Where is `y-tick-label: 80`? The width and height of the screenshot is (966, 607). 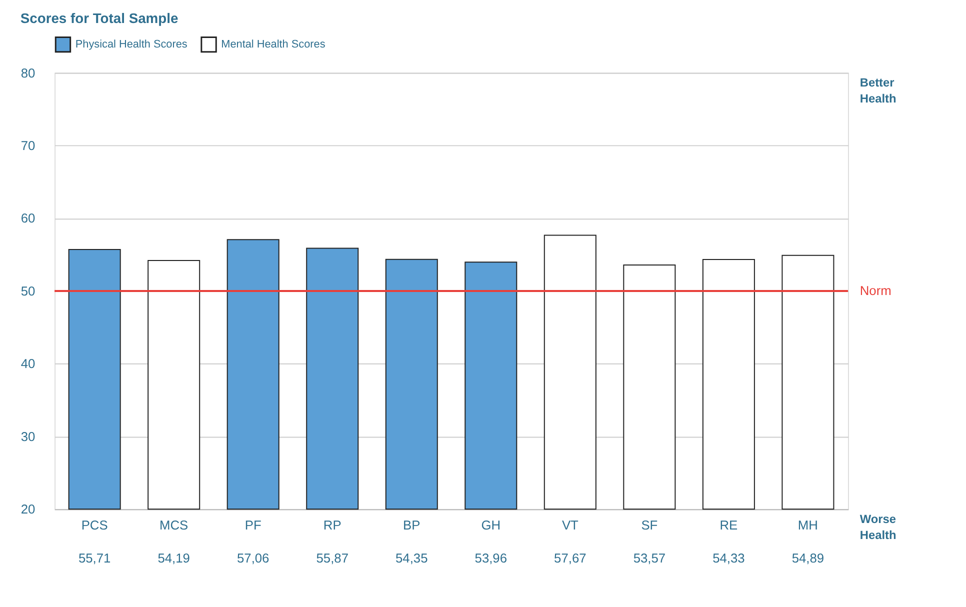
y-tick-label: 80 is located at coordinates (28, 72).